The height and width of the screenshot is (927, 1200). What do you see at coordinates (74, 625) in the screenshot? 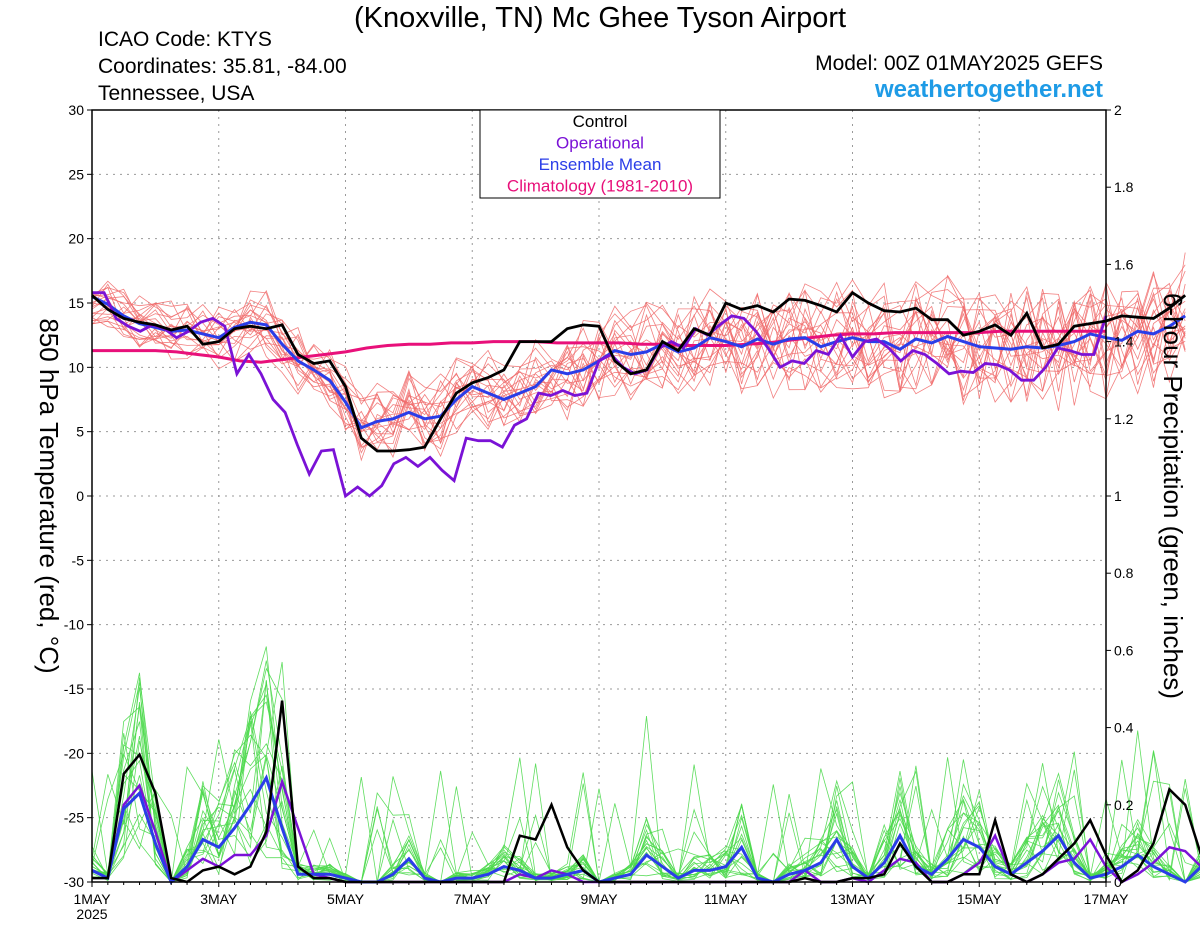
I see `y-tick-label: -10` at bounding box center [74, 625].